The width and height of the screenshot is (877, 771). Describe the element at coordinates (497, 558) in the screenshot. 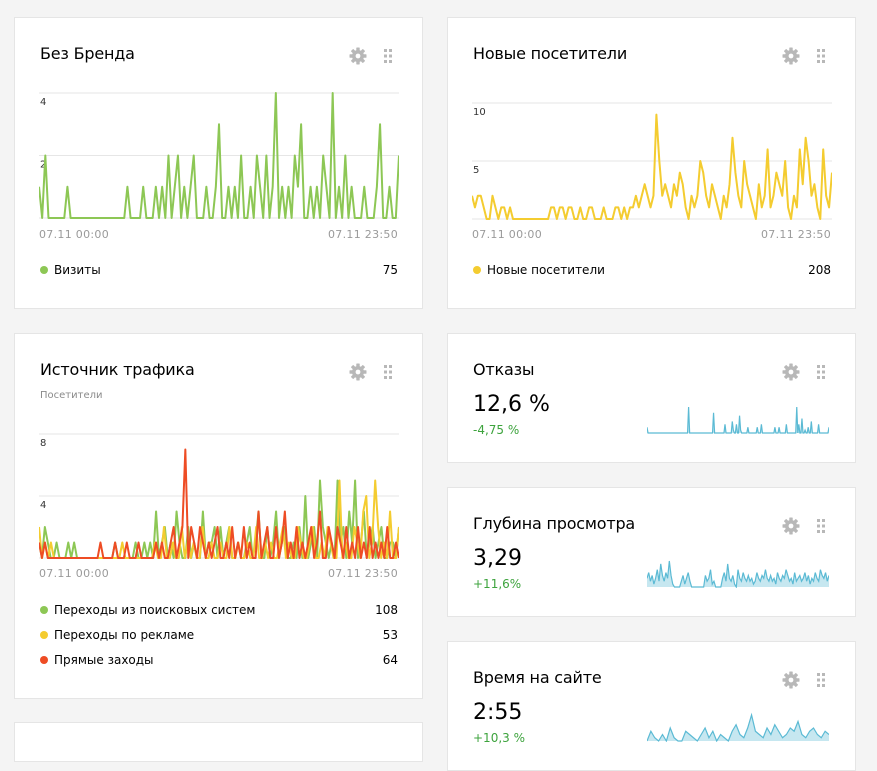

I see `kpi-value: 3,29` at that location.